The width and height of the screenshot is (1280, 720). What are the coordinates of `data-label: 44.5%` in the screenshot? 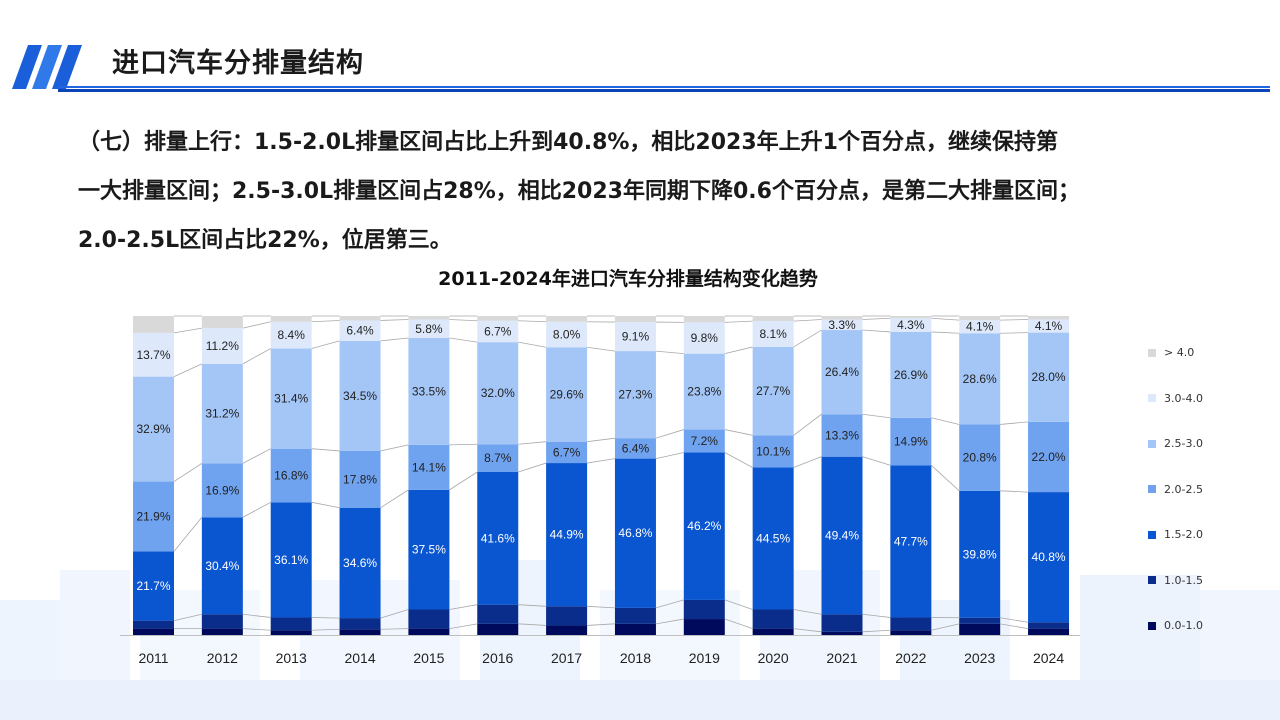 It's located at (773, 539).